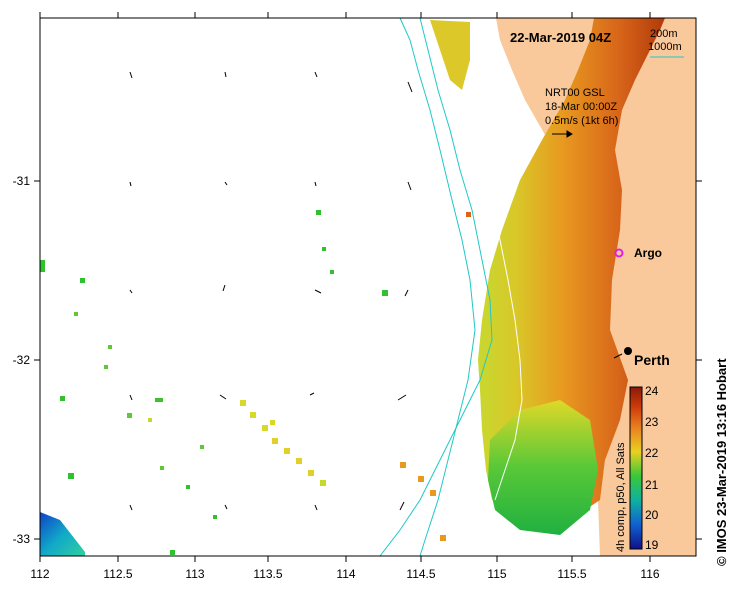 This screenshot has height=592, width=739. I want to click on y-axis-labels: -31 -32 -33, so click(22, 360).